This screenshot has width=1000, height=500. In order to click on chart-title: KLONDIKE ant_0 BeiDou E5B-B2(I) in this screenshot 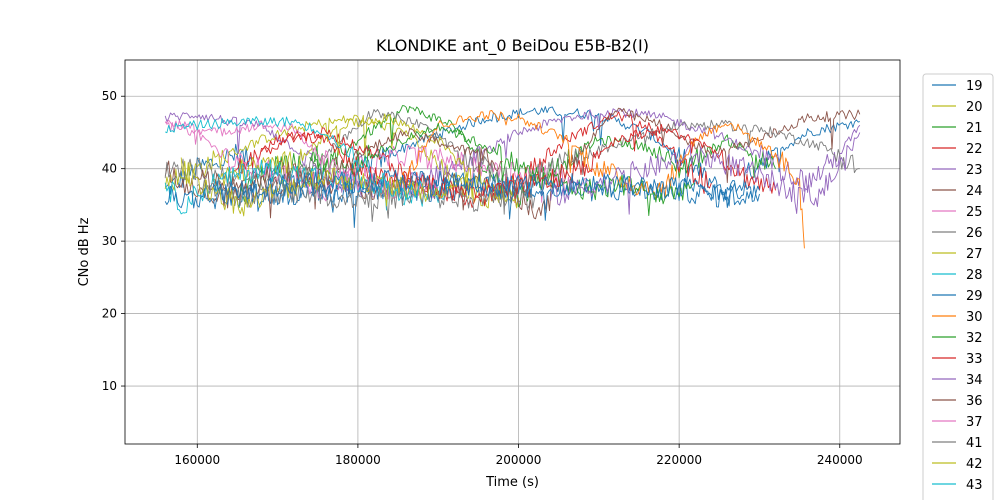, I will do `click(512, 46)`.